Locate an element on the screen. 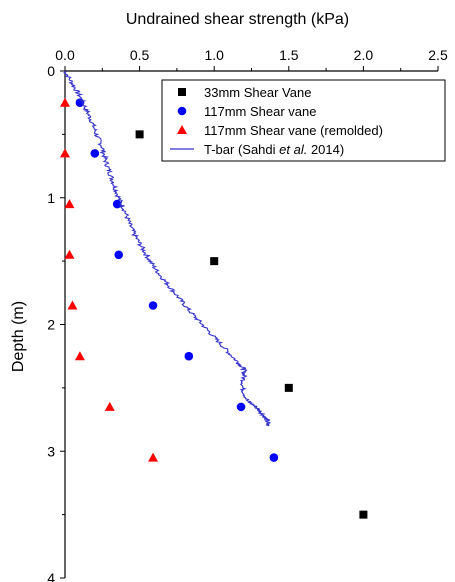 This screenshot has height=582, width=455. x-tick-label: 1.0 is located at coordinates (214, 55).